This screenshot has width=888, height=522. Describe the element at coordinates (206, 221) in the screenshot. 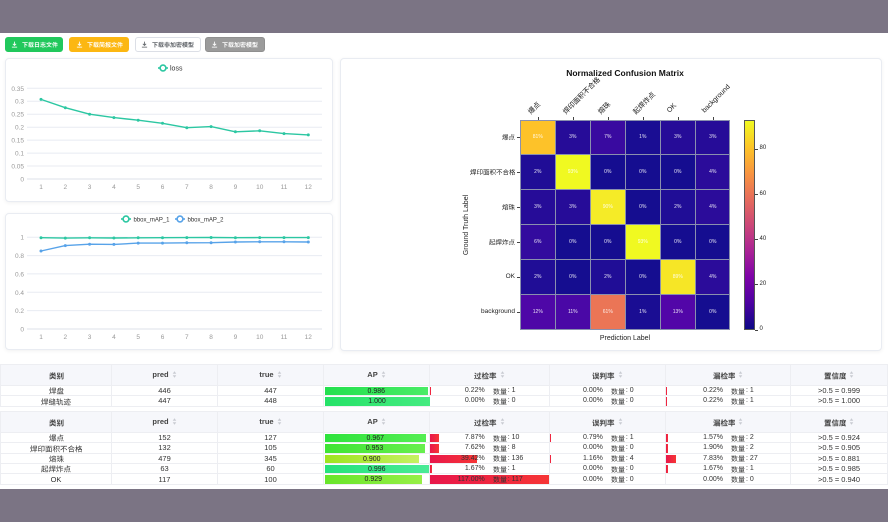

I see `svg-text: bbox_mAP_2` at that location.